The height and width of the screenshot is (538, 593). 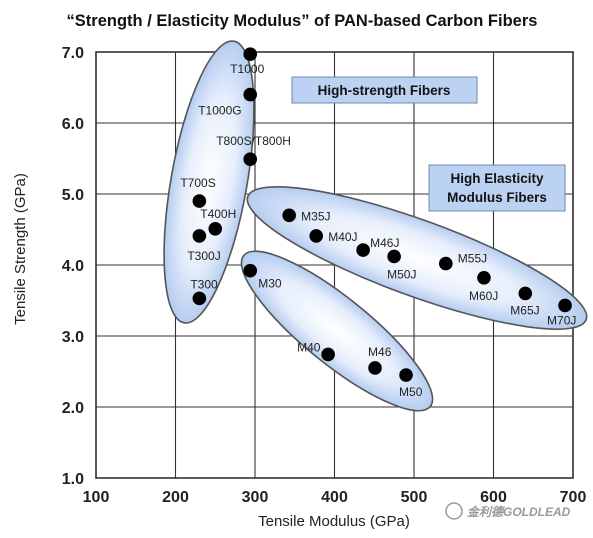 What do you see at coordinates (497, 197) in the screenshot?
I see `group-label-text: Modulus Fibers` at bounding box center [497, 197].